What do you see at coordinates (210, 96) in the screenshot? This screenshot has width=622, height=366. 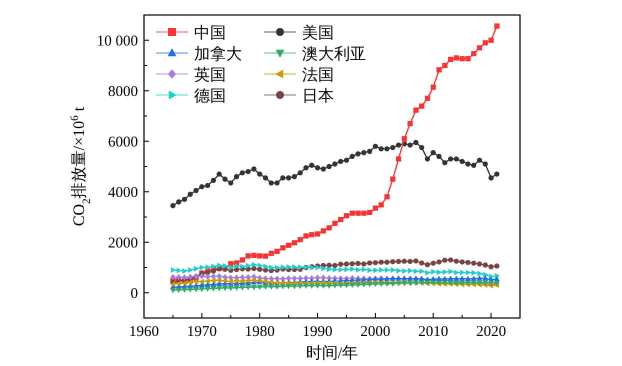 I see `legend-label: 德国` at bounding box center [210, 96].